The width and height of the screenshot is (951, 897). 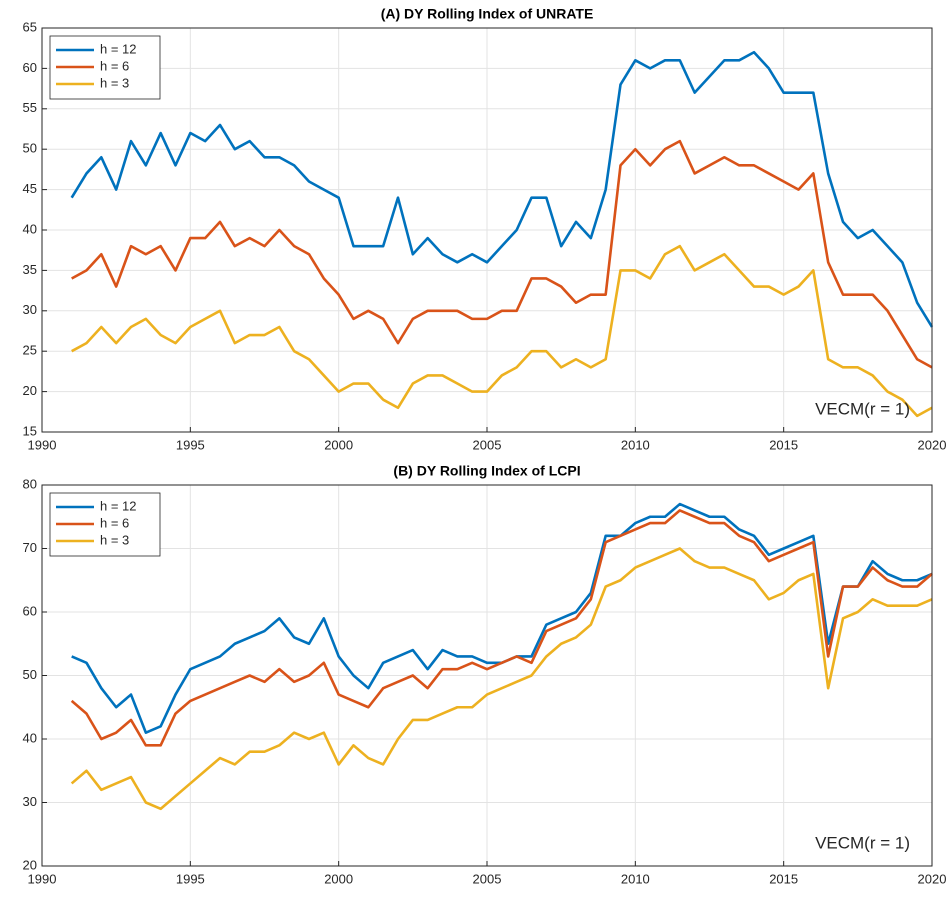 I want to click on y-tick-label: 70, so click(x=30, y=547).